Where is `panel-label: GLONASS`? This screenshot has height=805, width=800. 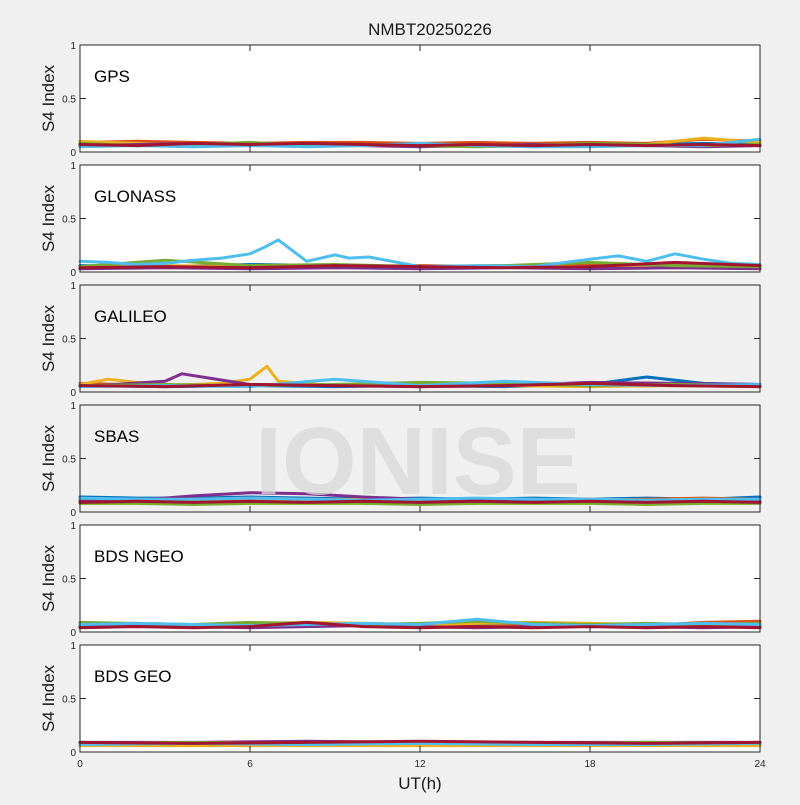 panel-label: GLONASS is located at coordinates (135, 196).